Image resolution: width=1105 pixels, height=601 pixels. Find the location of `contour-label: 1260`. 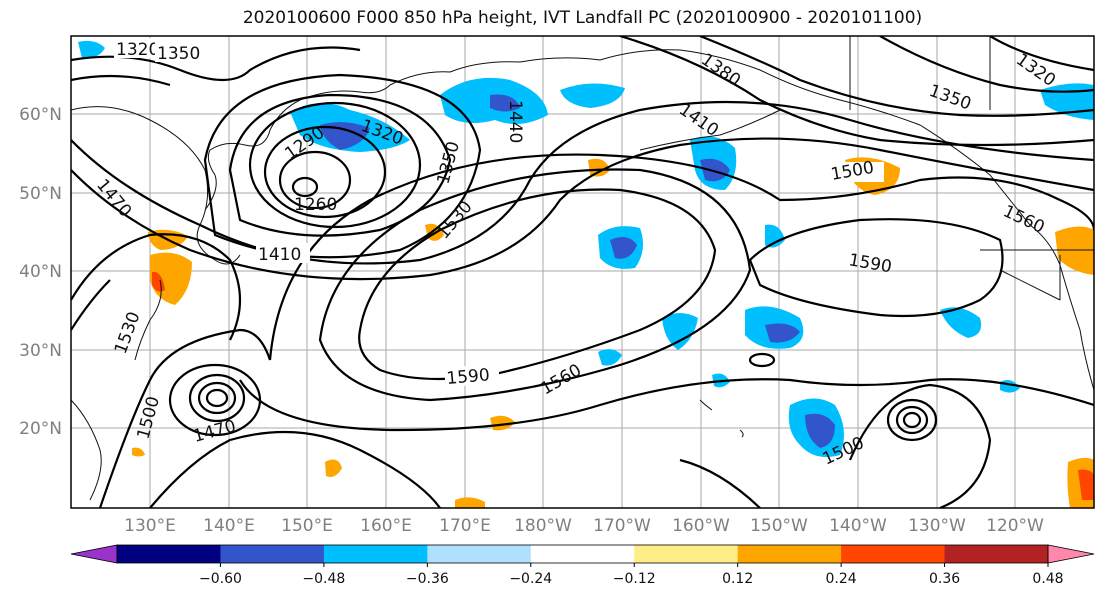

contour-label: 1260 is located at coordinates (315, 205).